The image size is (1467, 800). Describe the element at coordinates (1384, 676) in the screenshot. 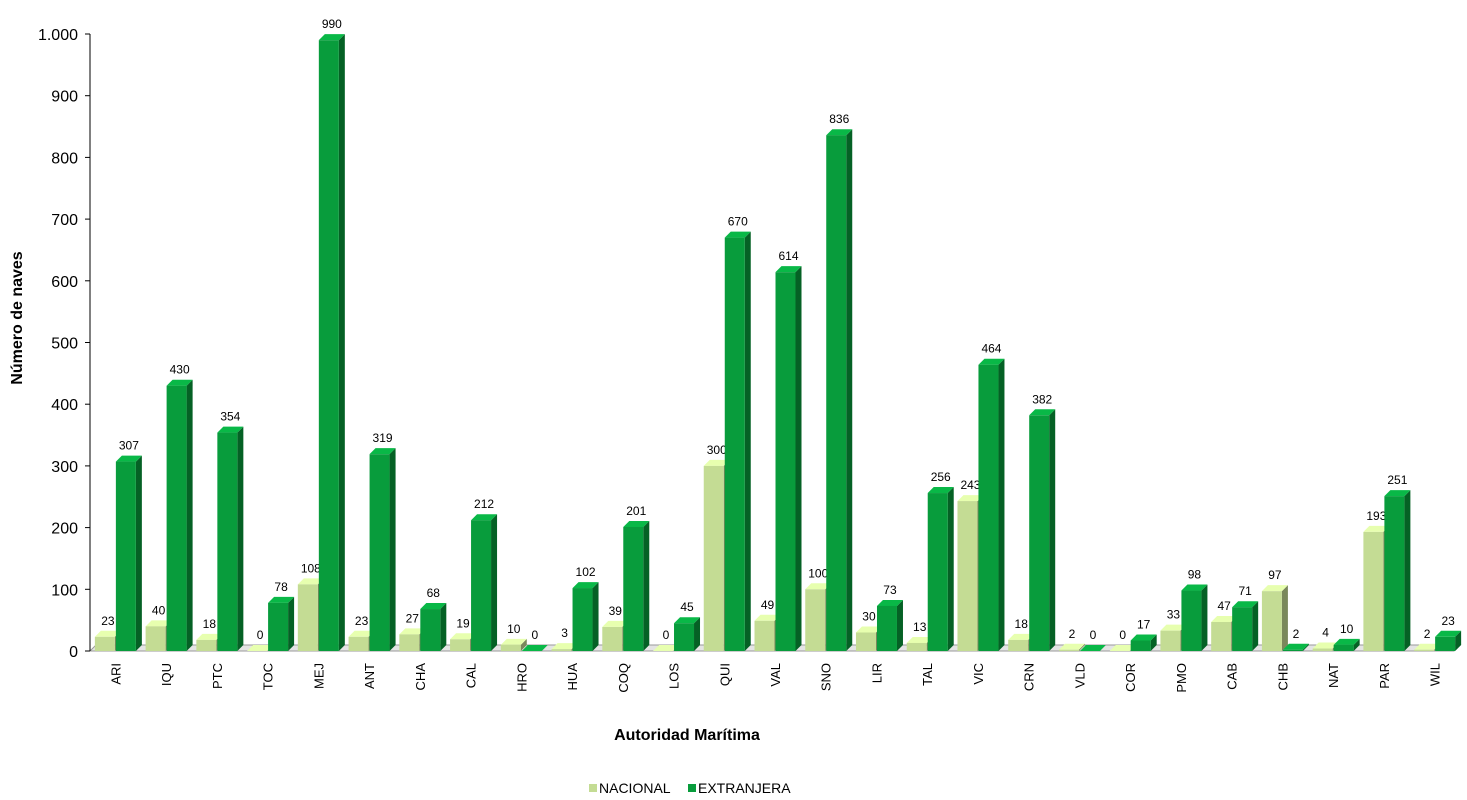

I see `x-tick-label: PAR` at that location.